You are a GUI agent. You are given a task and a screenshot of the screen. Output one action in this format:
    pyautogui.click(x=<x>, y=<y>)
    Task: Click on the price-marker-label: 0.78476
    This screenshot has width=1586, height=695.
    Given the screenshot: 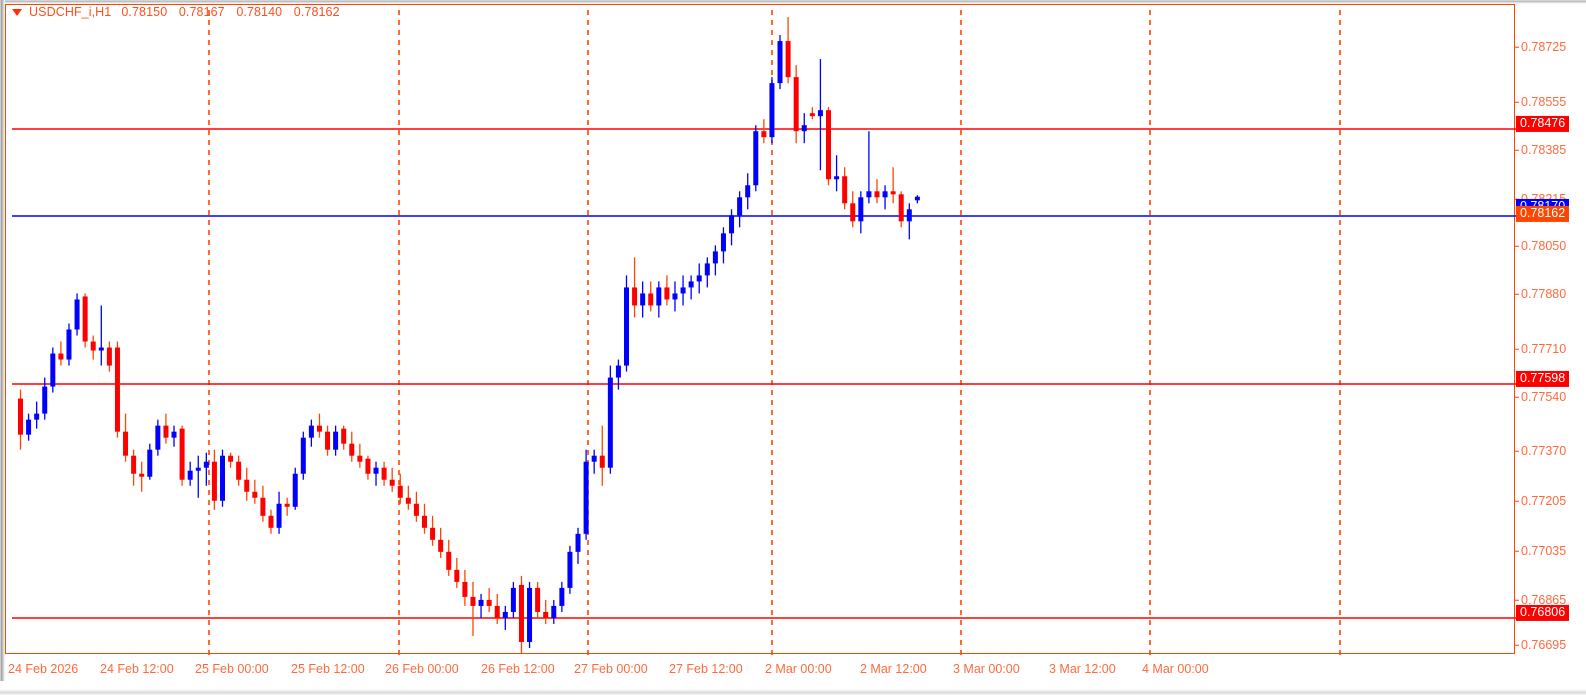 What is the action you would take?
    pyautogui.click(x=1543, y=124)
    